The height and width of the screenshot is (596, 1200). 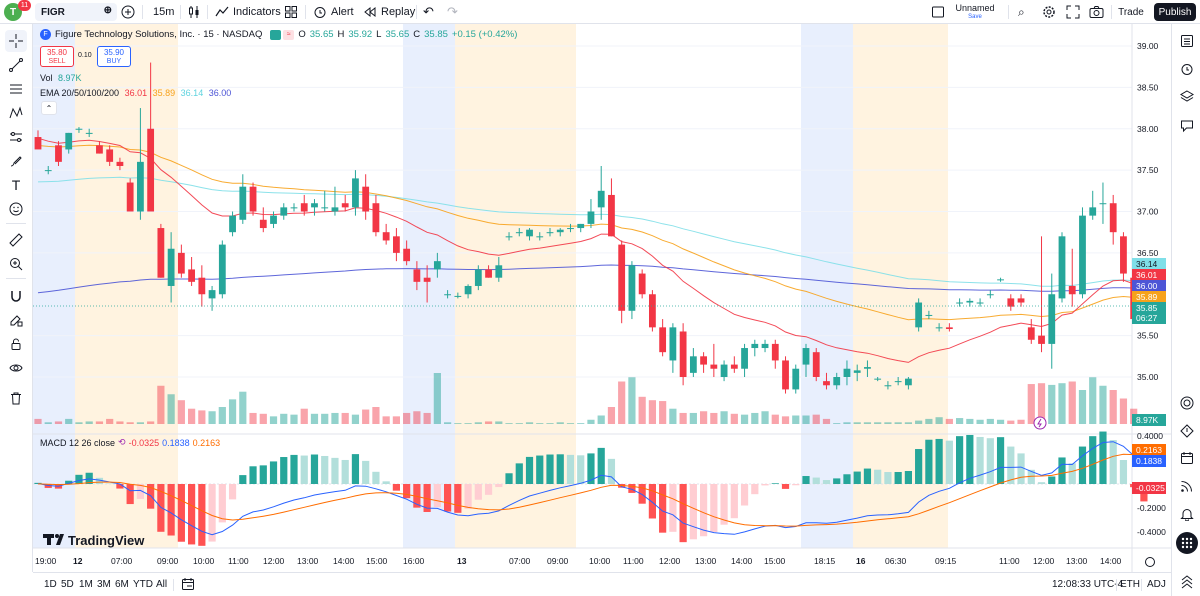 I want to click on buy-button: 35.90 BUY, so click(x=114, y=56).